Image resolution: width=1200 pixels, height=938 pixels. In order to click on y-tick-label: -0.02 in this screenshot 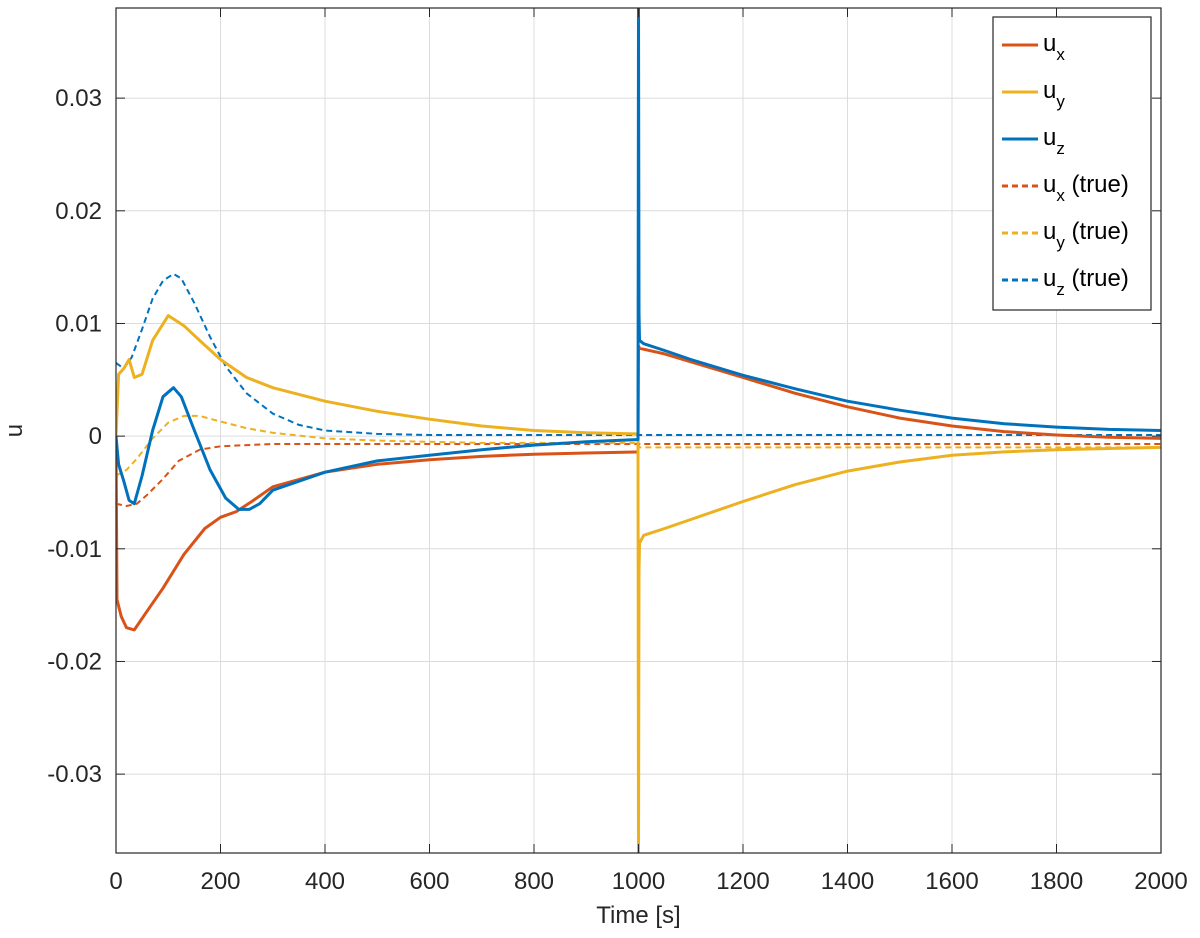, I will do `click(74, 661)`.